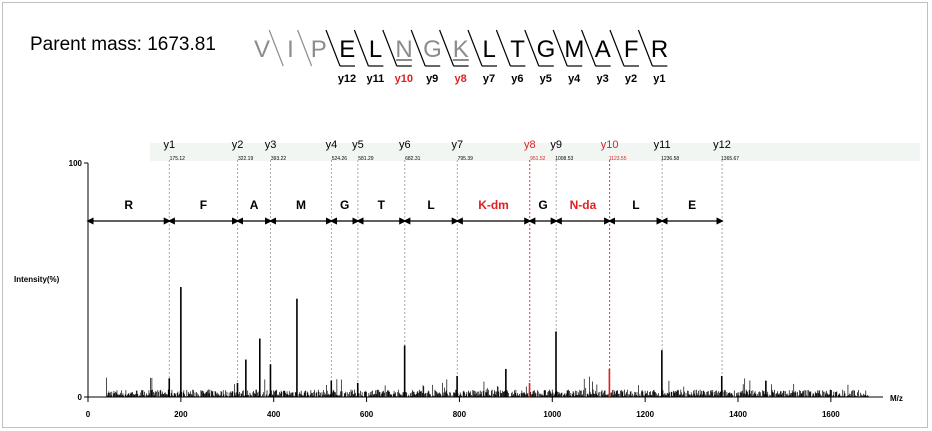 Image resolution: width=932 pixels, height=431 pixels. Describe the element at coordinates (722, 145) in the screenshot. I see `ion-label: y12` at that location.